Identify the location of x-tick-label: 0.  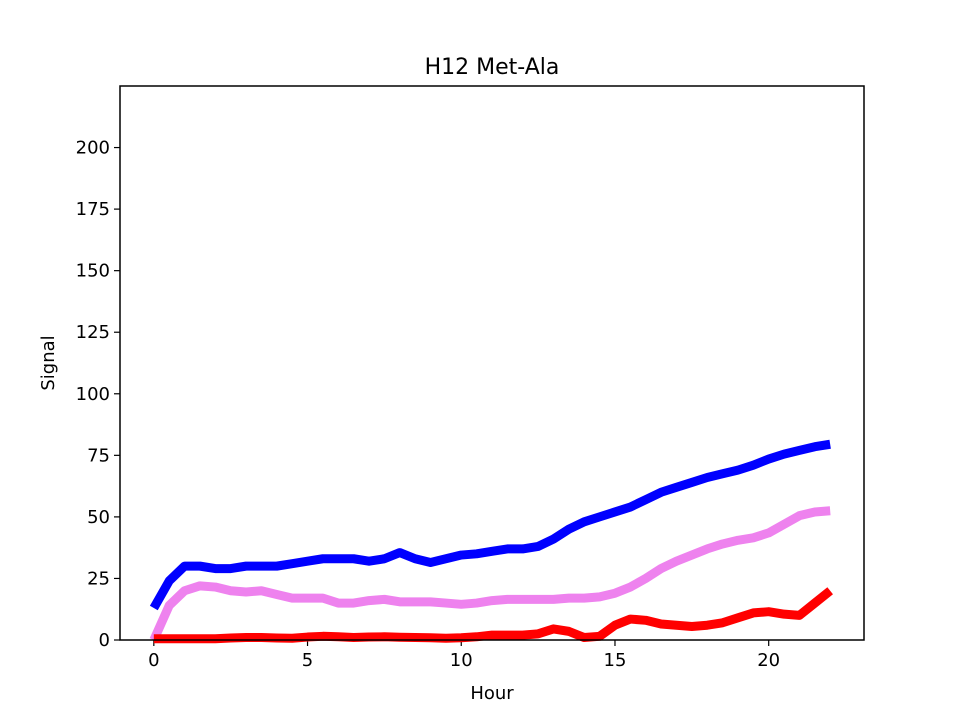
(153, 660).